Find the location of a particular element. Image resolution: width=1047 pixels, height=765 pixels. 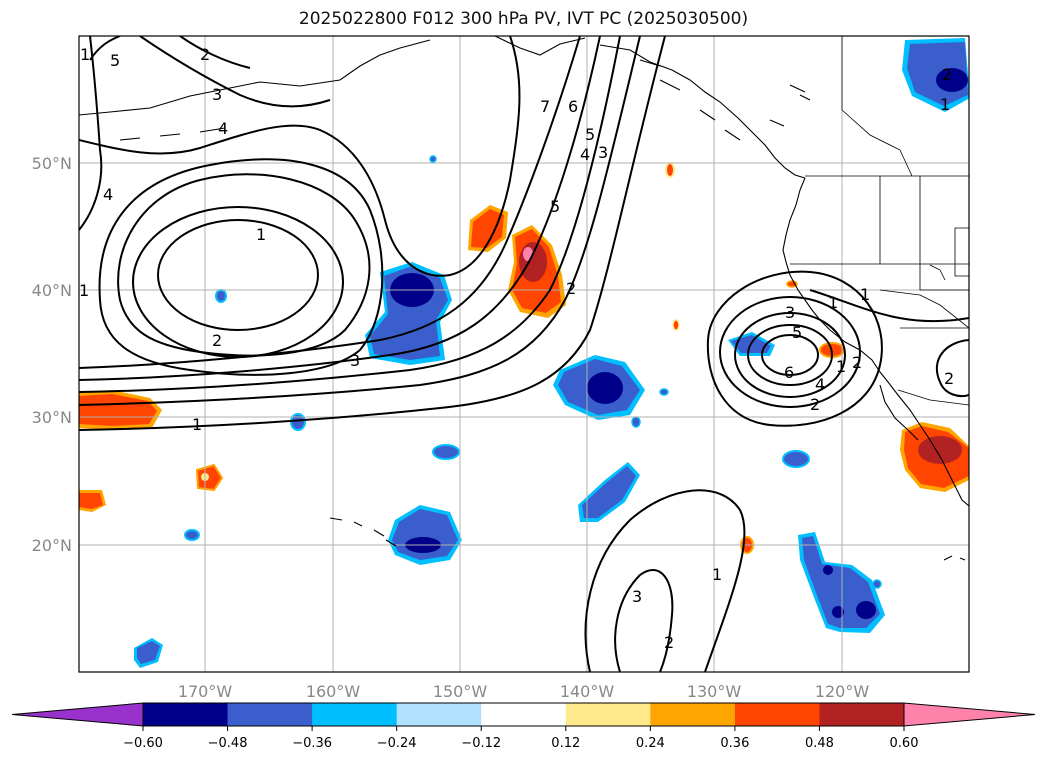

positive-anomaly-gulf is located at coordinates (537, 271).